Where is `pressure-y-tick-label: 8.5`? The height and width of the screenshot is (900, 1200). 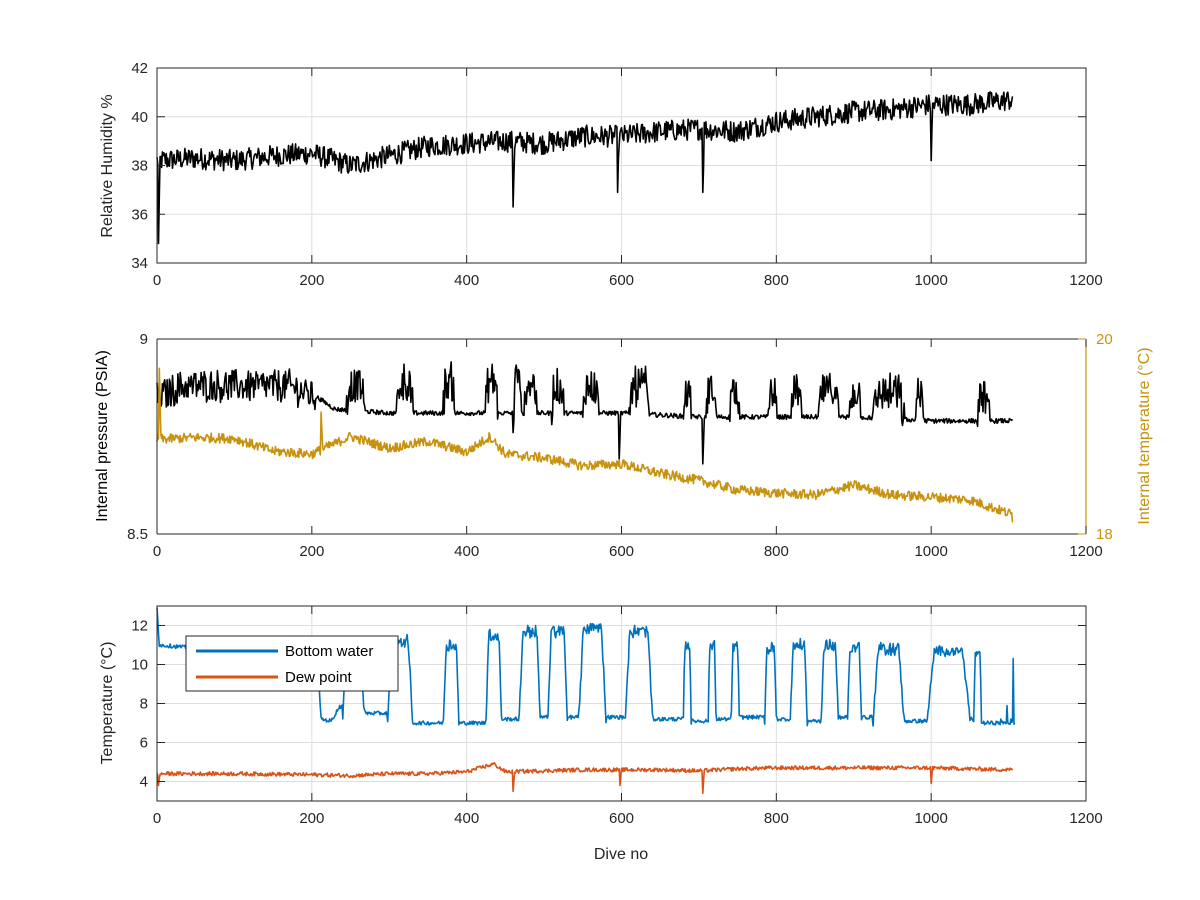 pressure-y-tick-label: 8.5 is located at coordinates (137, 534).